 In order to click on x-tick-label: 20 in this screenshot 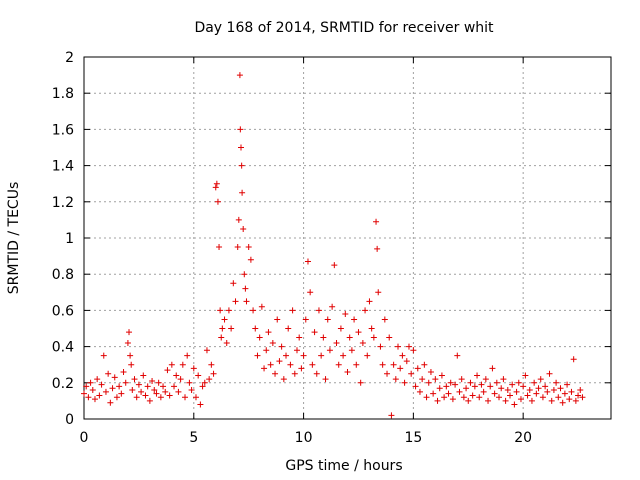, I will do `click(523, 438)`.